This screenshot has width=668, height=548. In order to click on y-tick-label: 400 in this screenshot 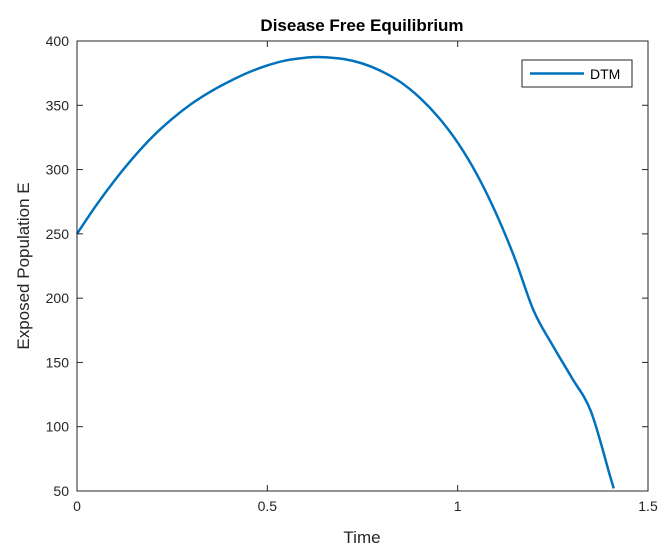, I will do `click(58, 41)`.